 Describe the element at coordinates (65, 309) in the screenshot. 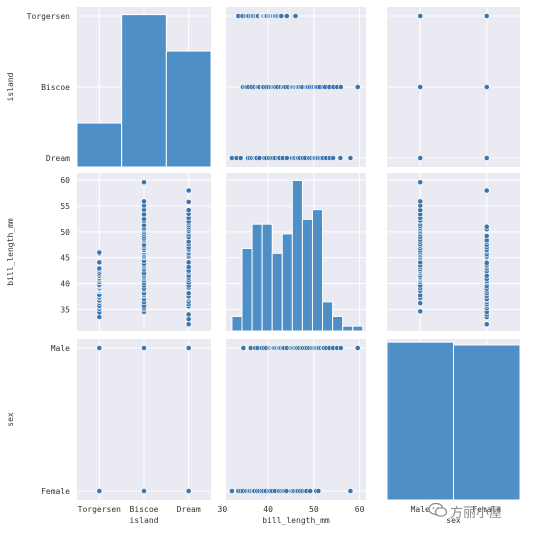

I see `y-tick-label: 35` at that location.